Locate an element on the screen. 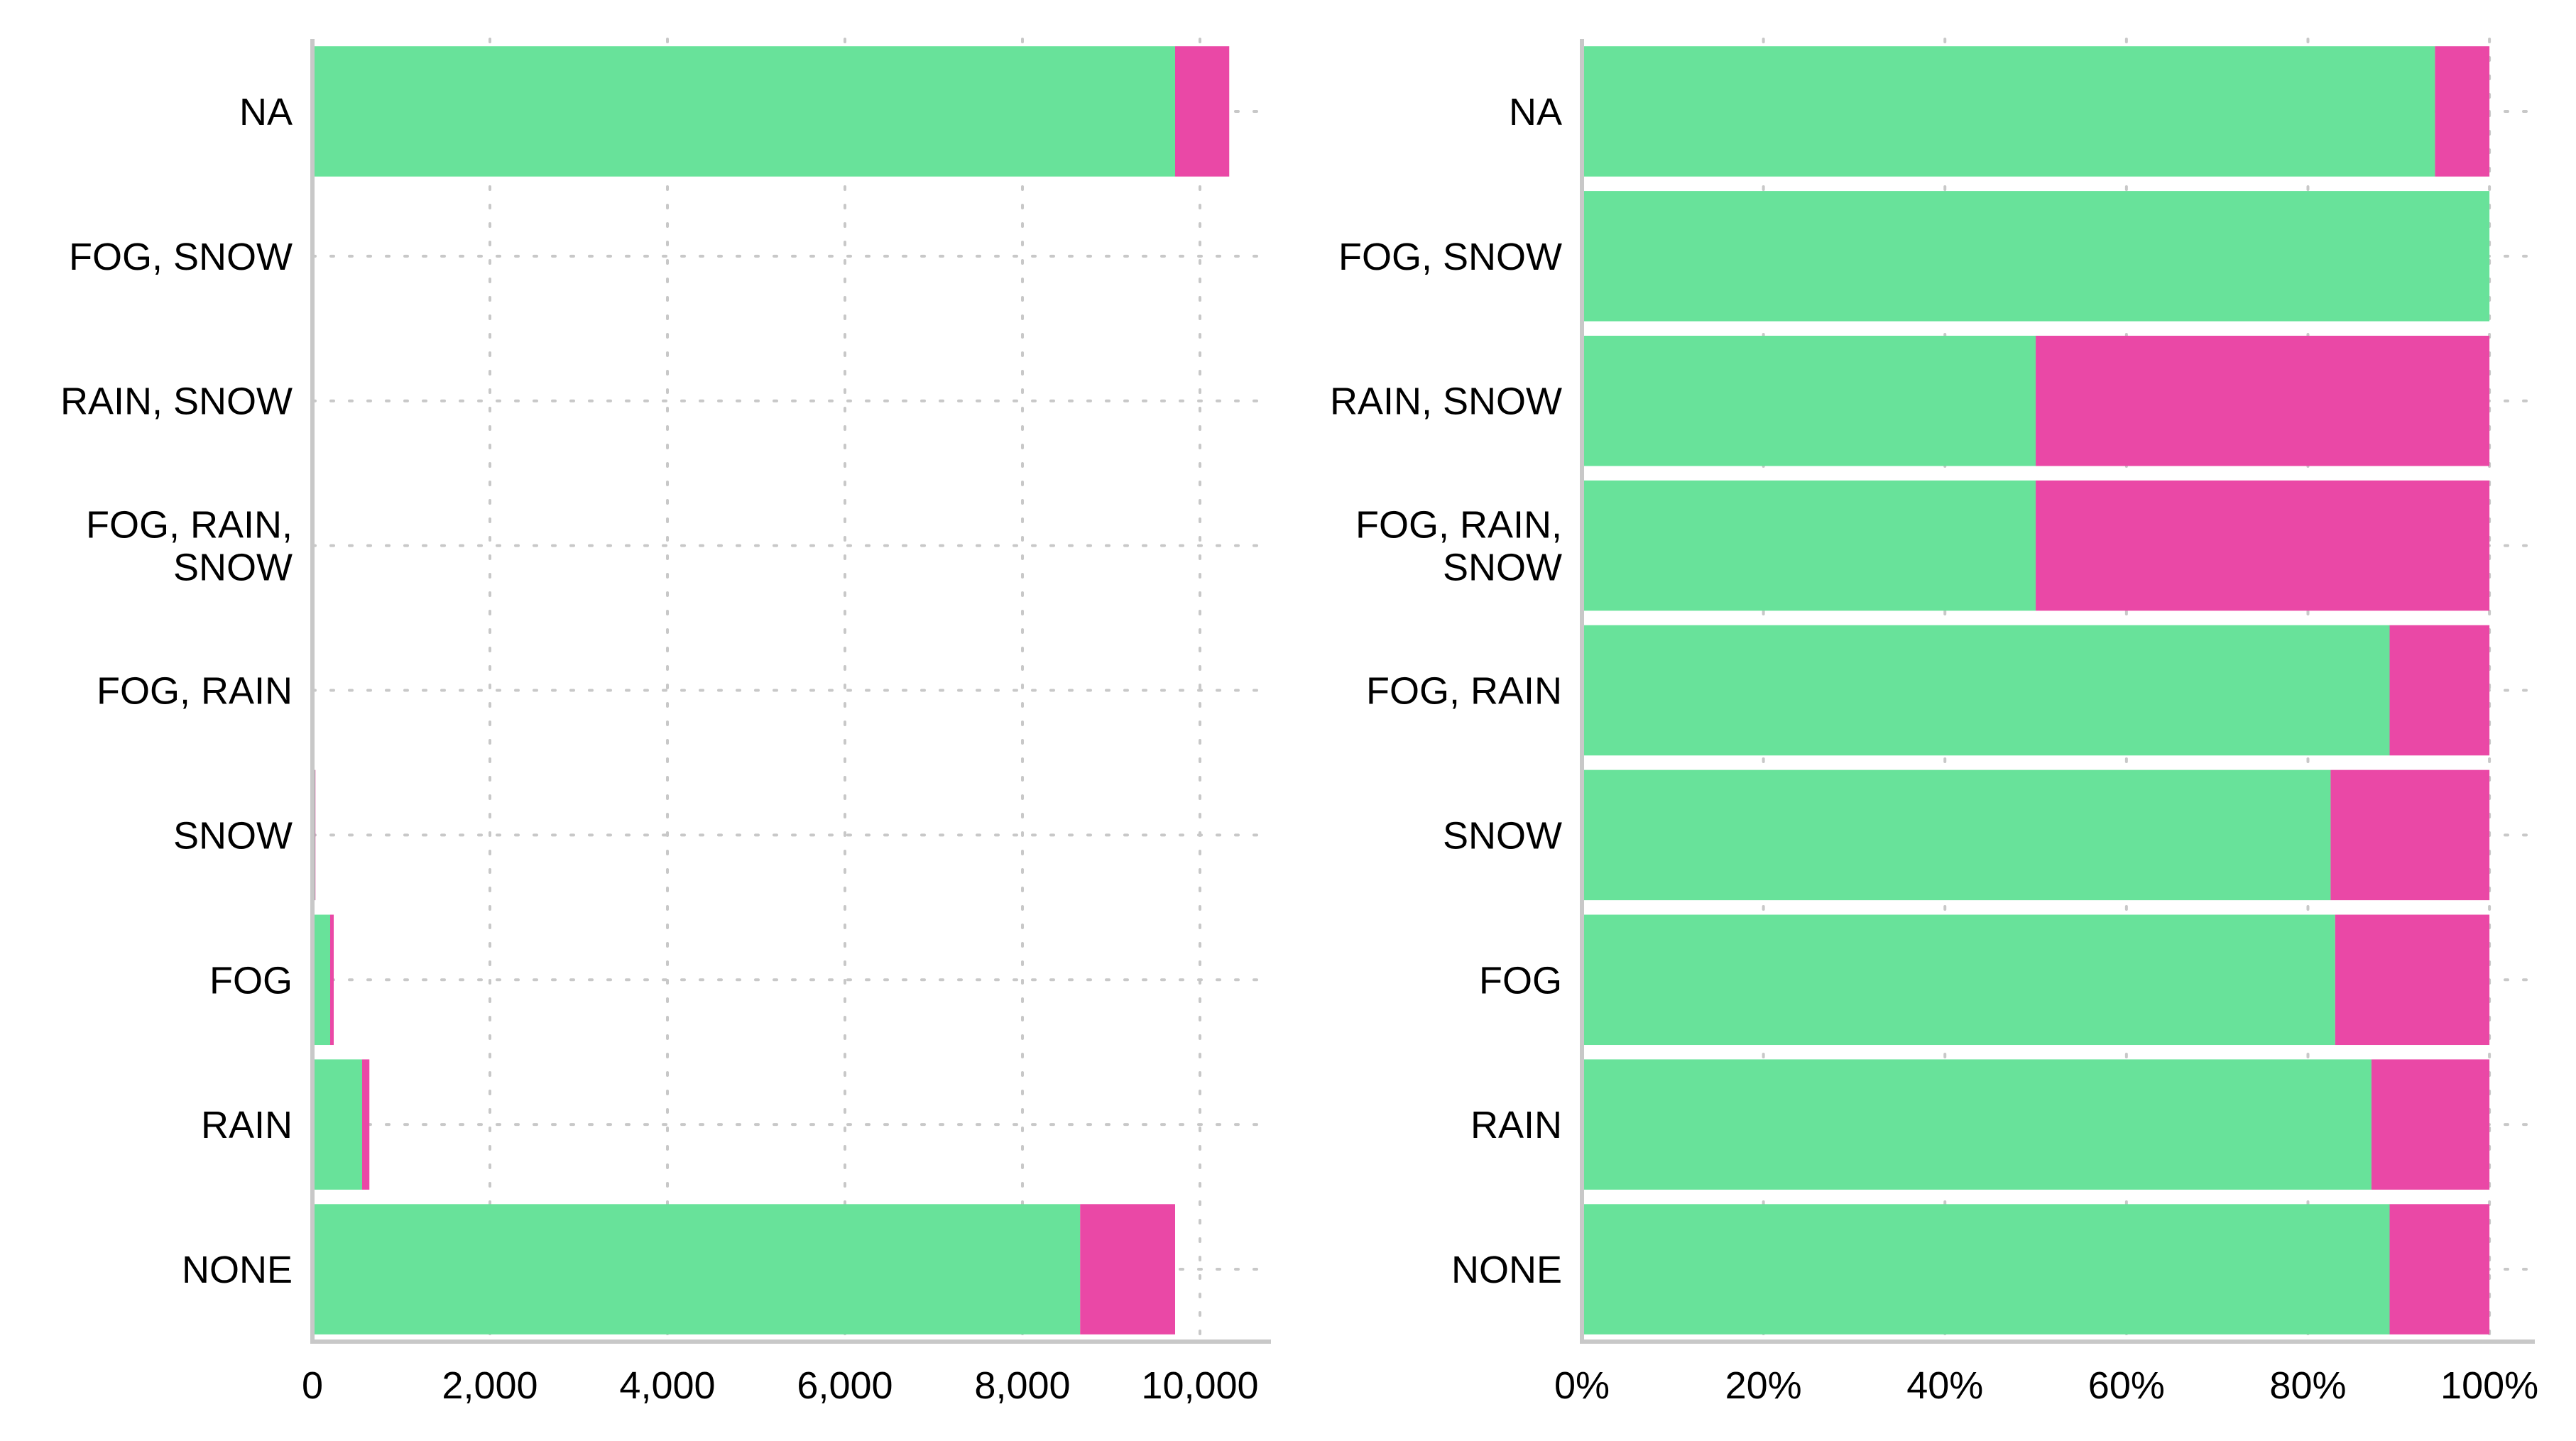  x-tick-label: 60% is located at coordinates (2126, 1385).